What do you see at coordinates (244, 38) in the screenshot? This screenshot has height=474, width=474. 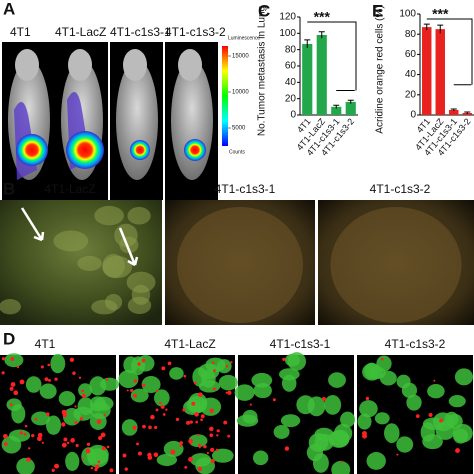 I see `colorbar-title: Luminescence` at bounding box center [244, 38].